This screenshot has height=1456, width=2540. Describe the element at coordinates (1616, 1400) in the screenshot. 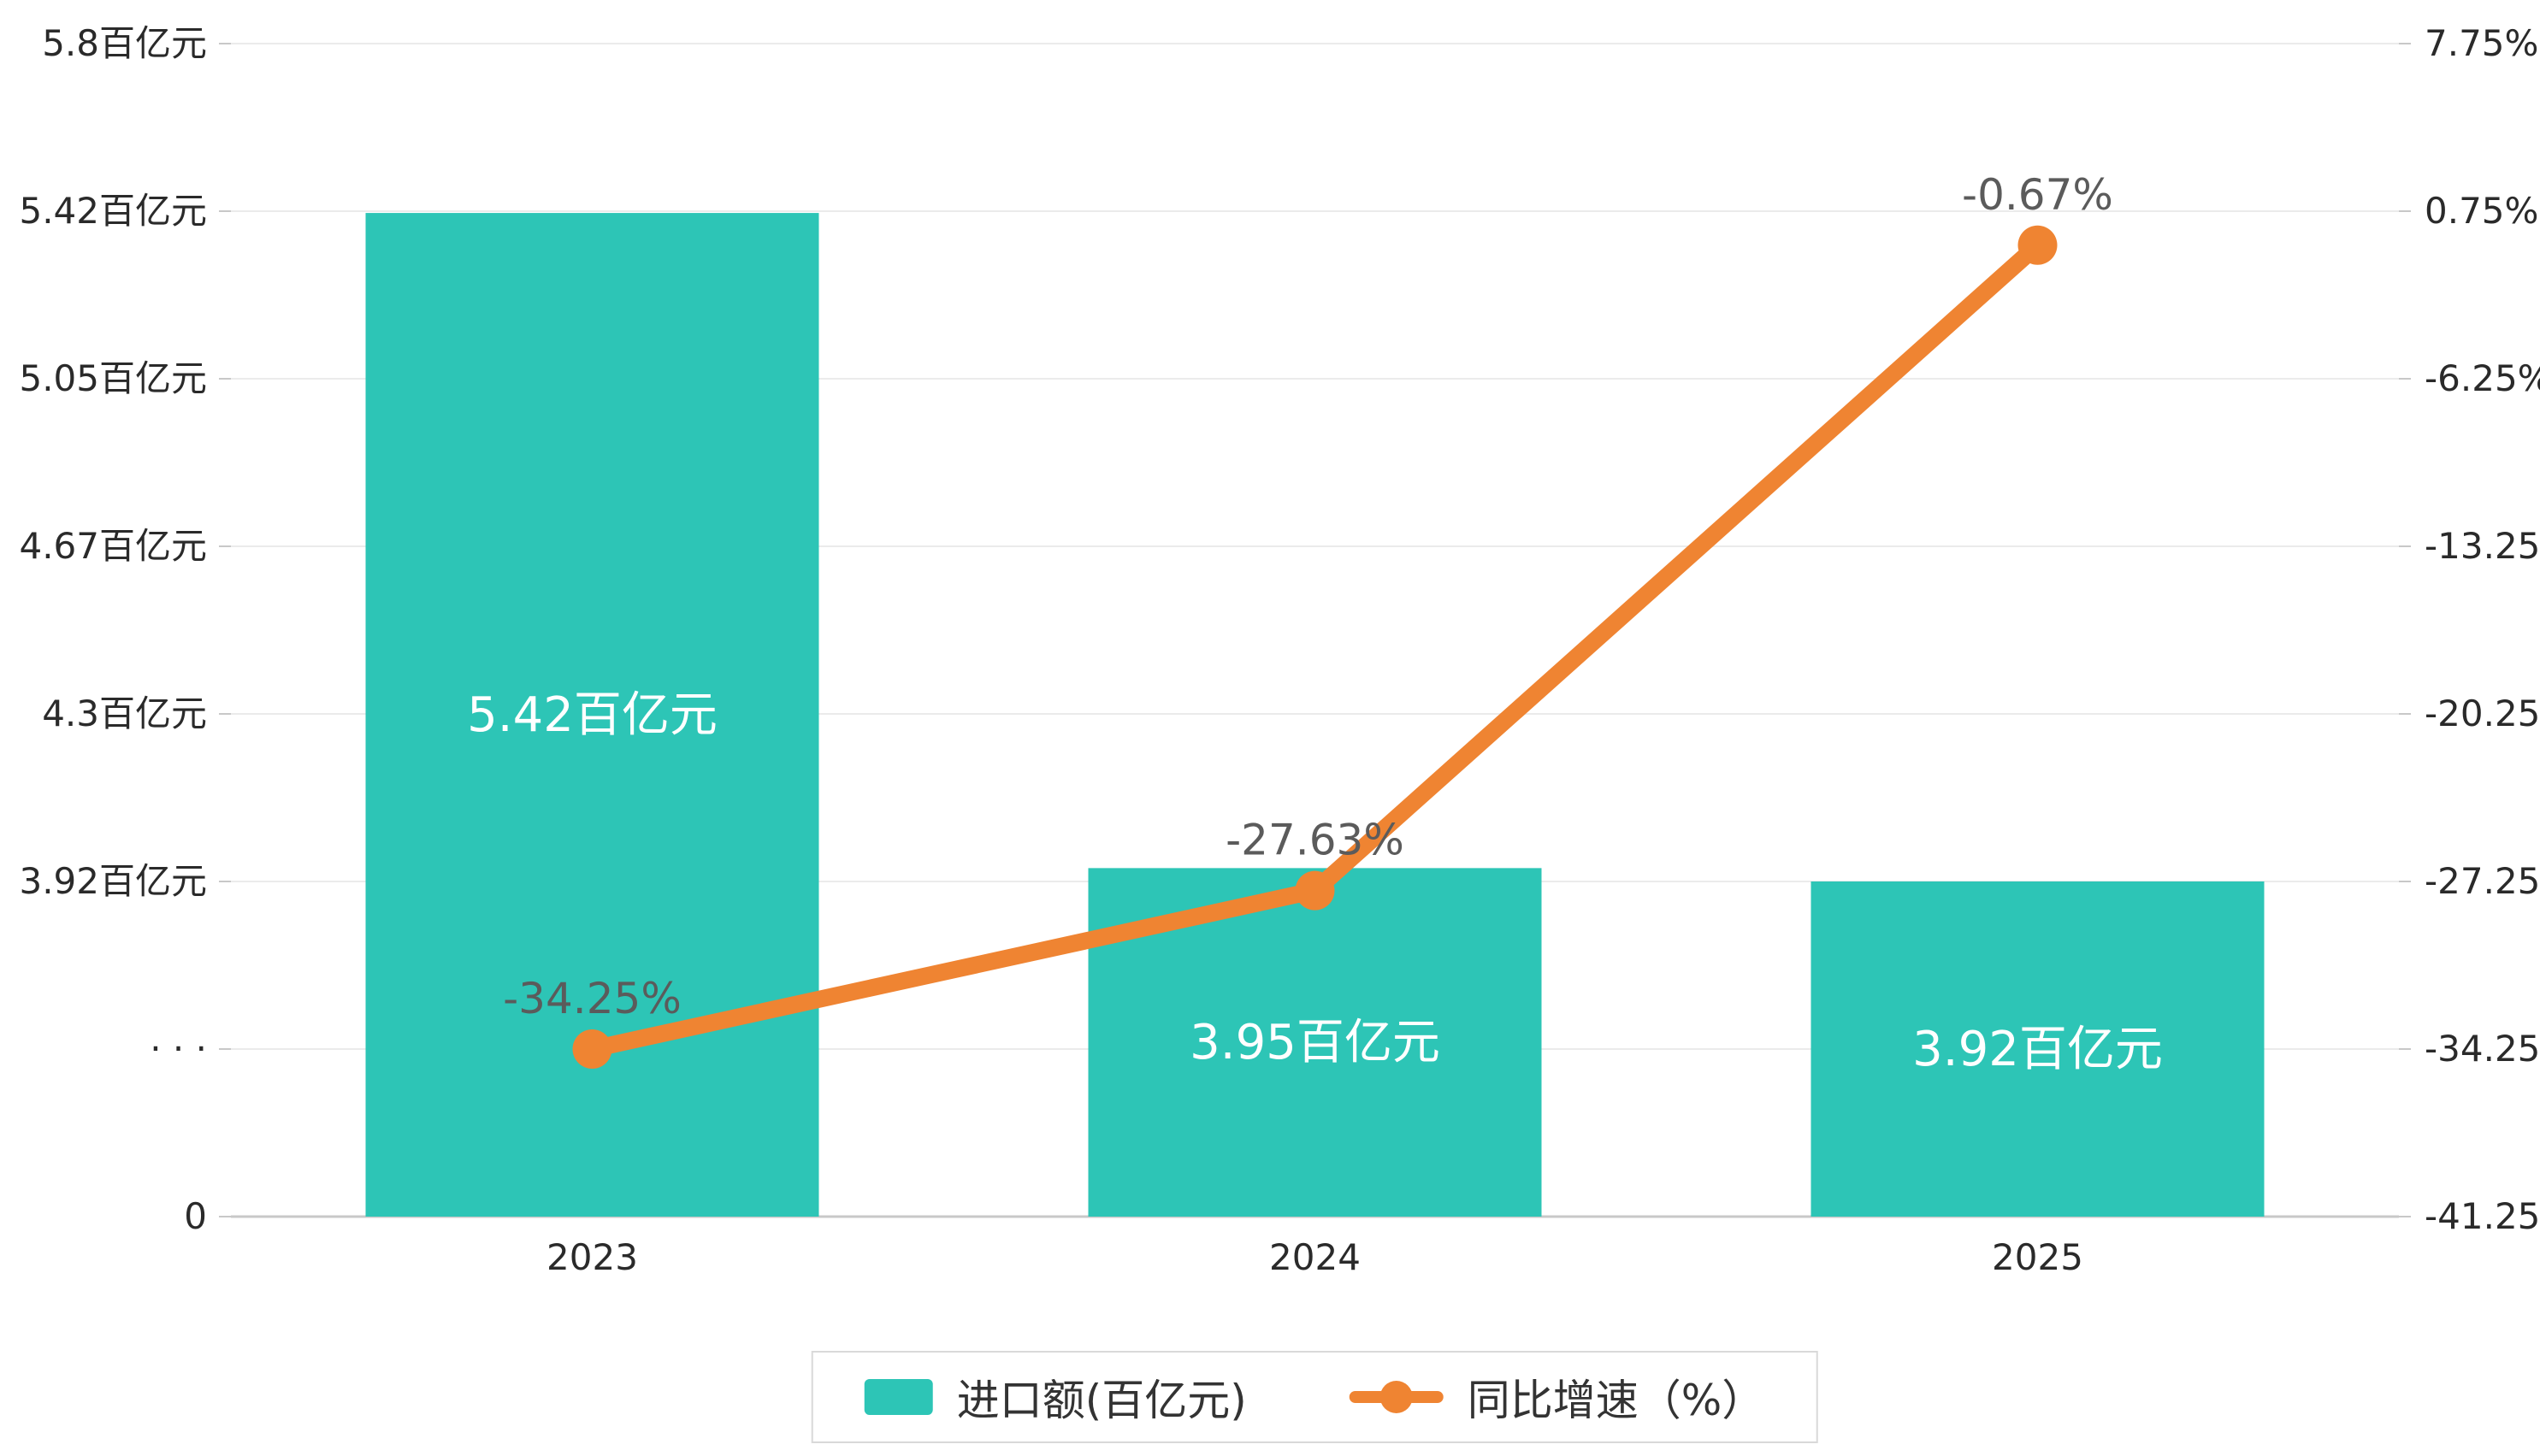

I see `legend-label-growth: 同比增速（%）` at that location.